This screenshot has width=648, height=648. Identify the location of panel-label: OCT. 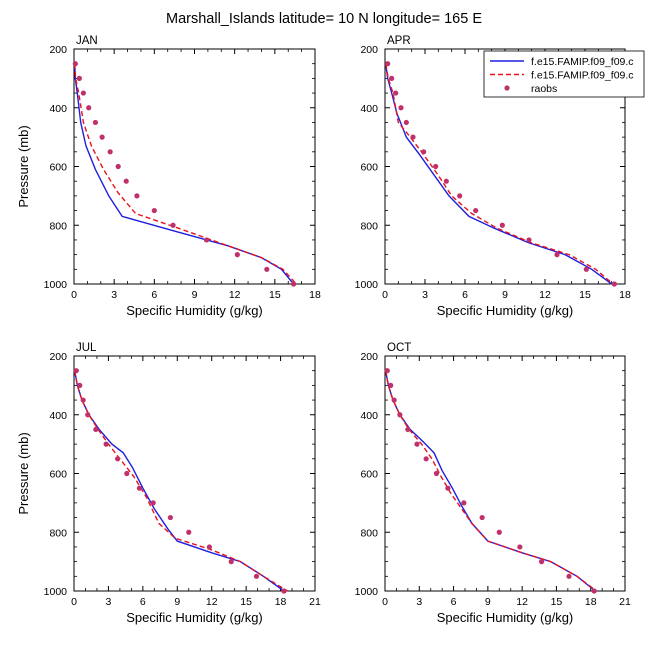
(399, 348).